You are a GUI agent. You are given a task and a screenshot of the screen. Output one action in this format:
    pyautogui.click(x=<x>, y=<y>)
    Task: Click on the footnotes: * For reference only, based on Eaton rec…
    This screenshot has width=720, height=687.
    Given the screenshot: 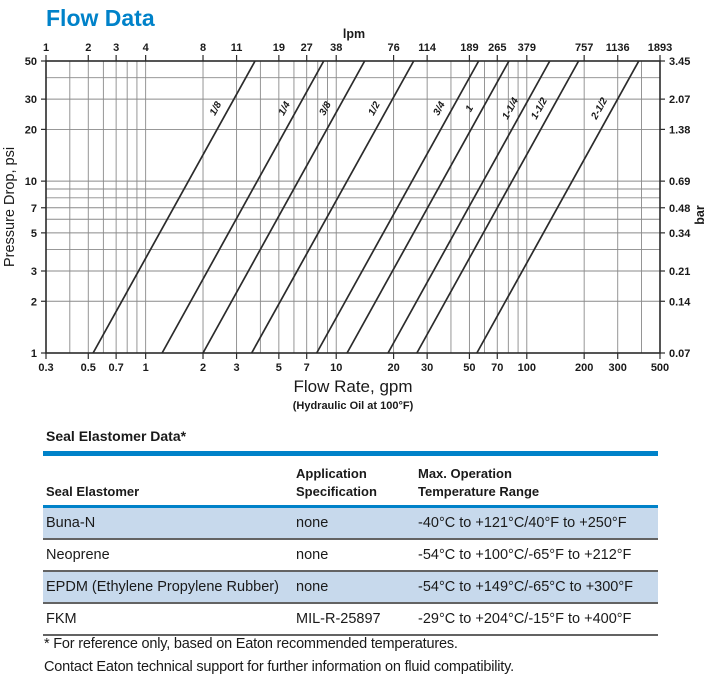 What is the action you would take?
    pyautogui.click(x=279, y=656)
    